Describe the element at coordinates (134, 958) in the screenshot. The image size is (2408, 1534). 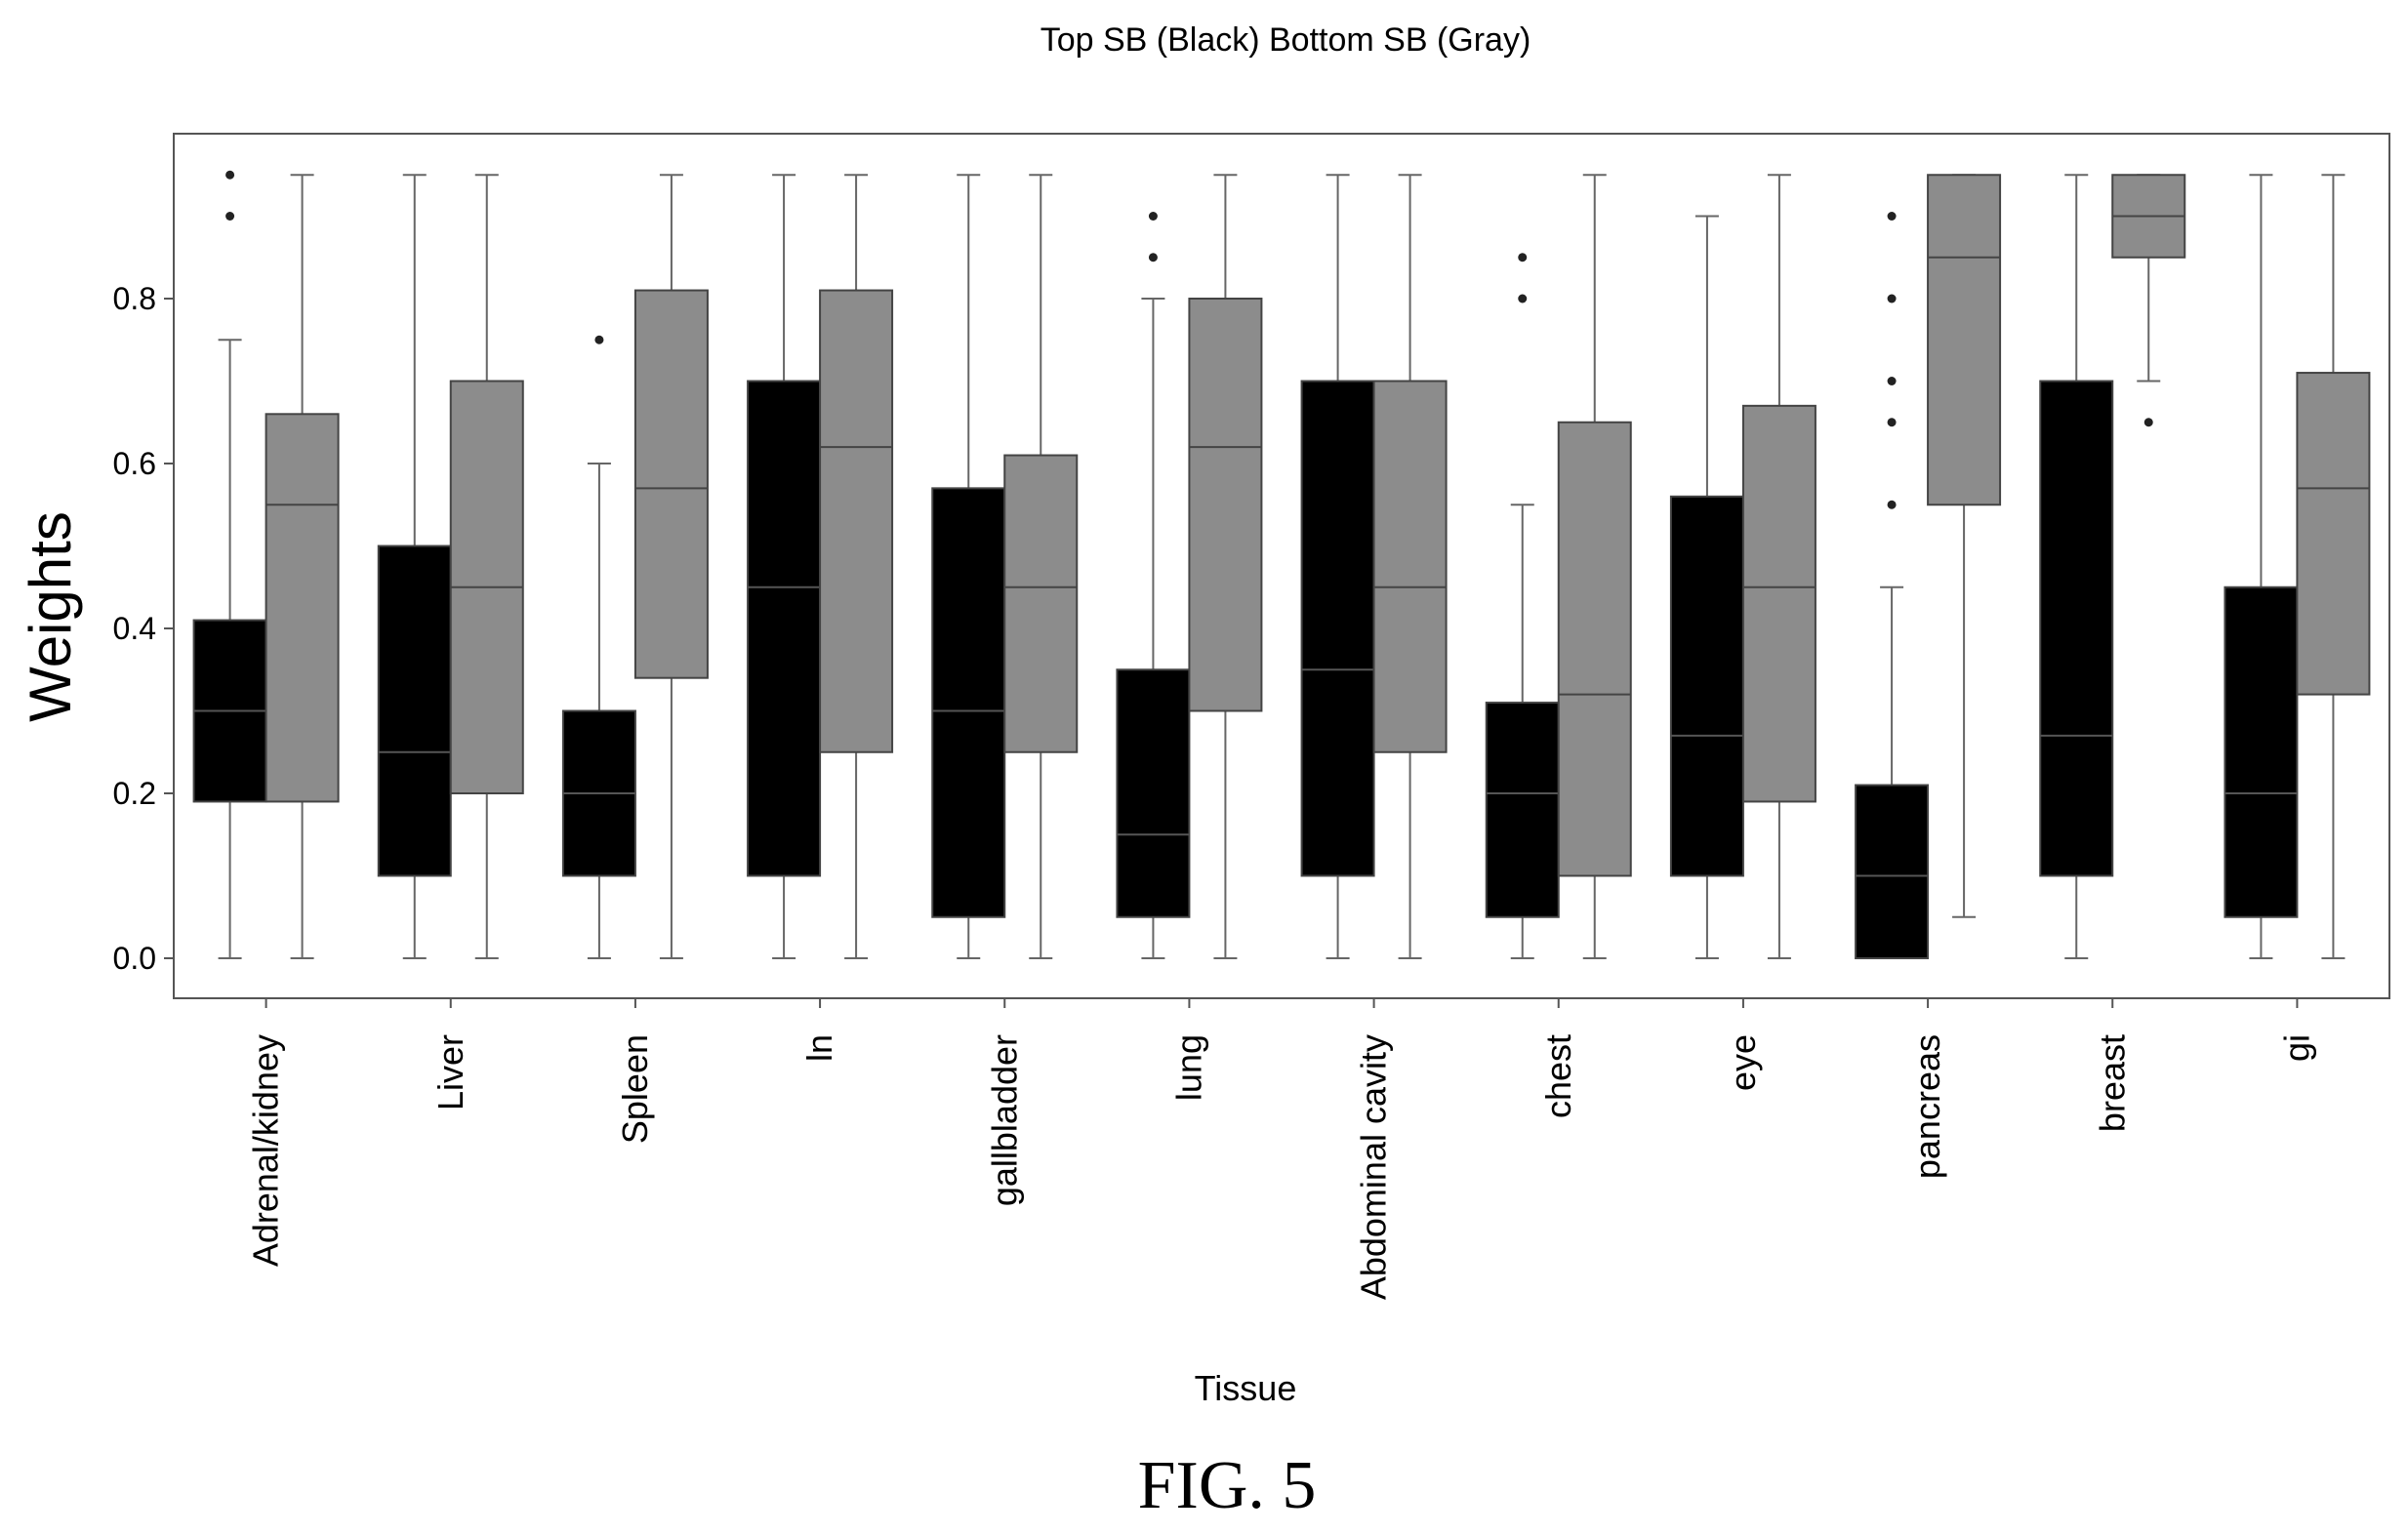
I see `y-tick-label: 0.0` at that location.